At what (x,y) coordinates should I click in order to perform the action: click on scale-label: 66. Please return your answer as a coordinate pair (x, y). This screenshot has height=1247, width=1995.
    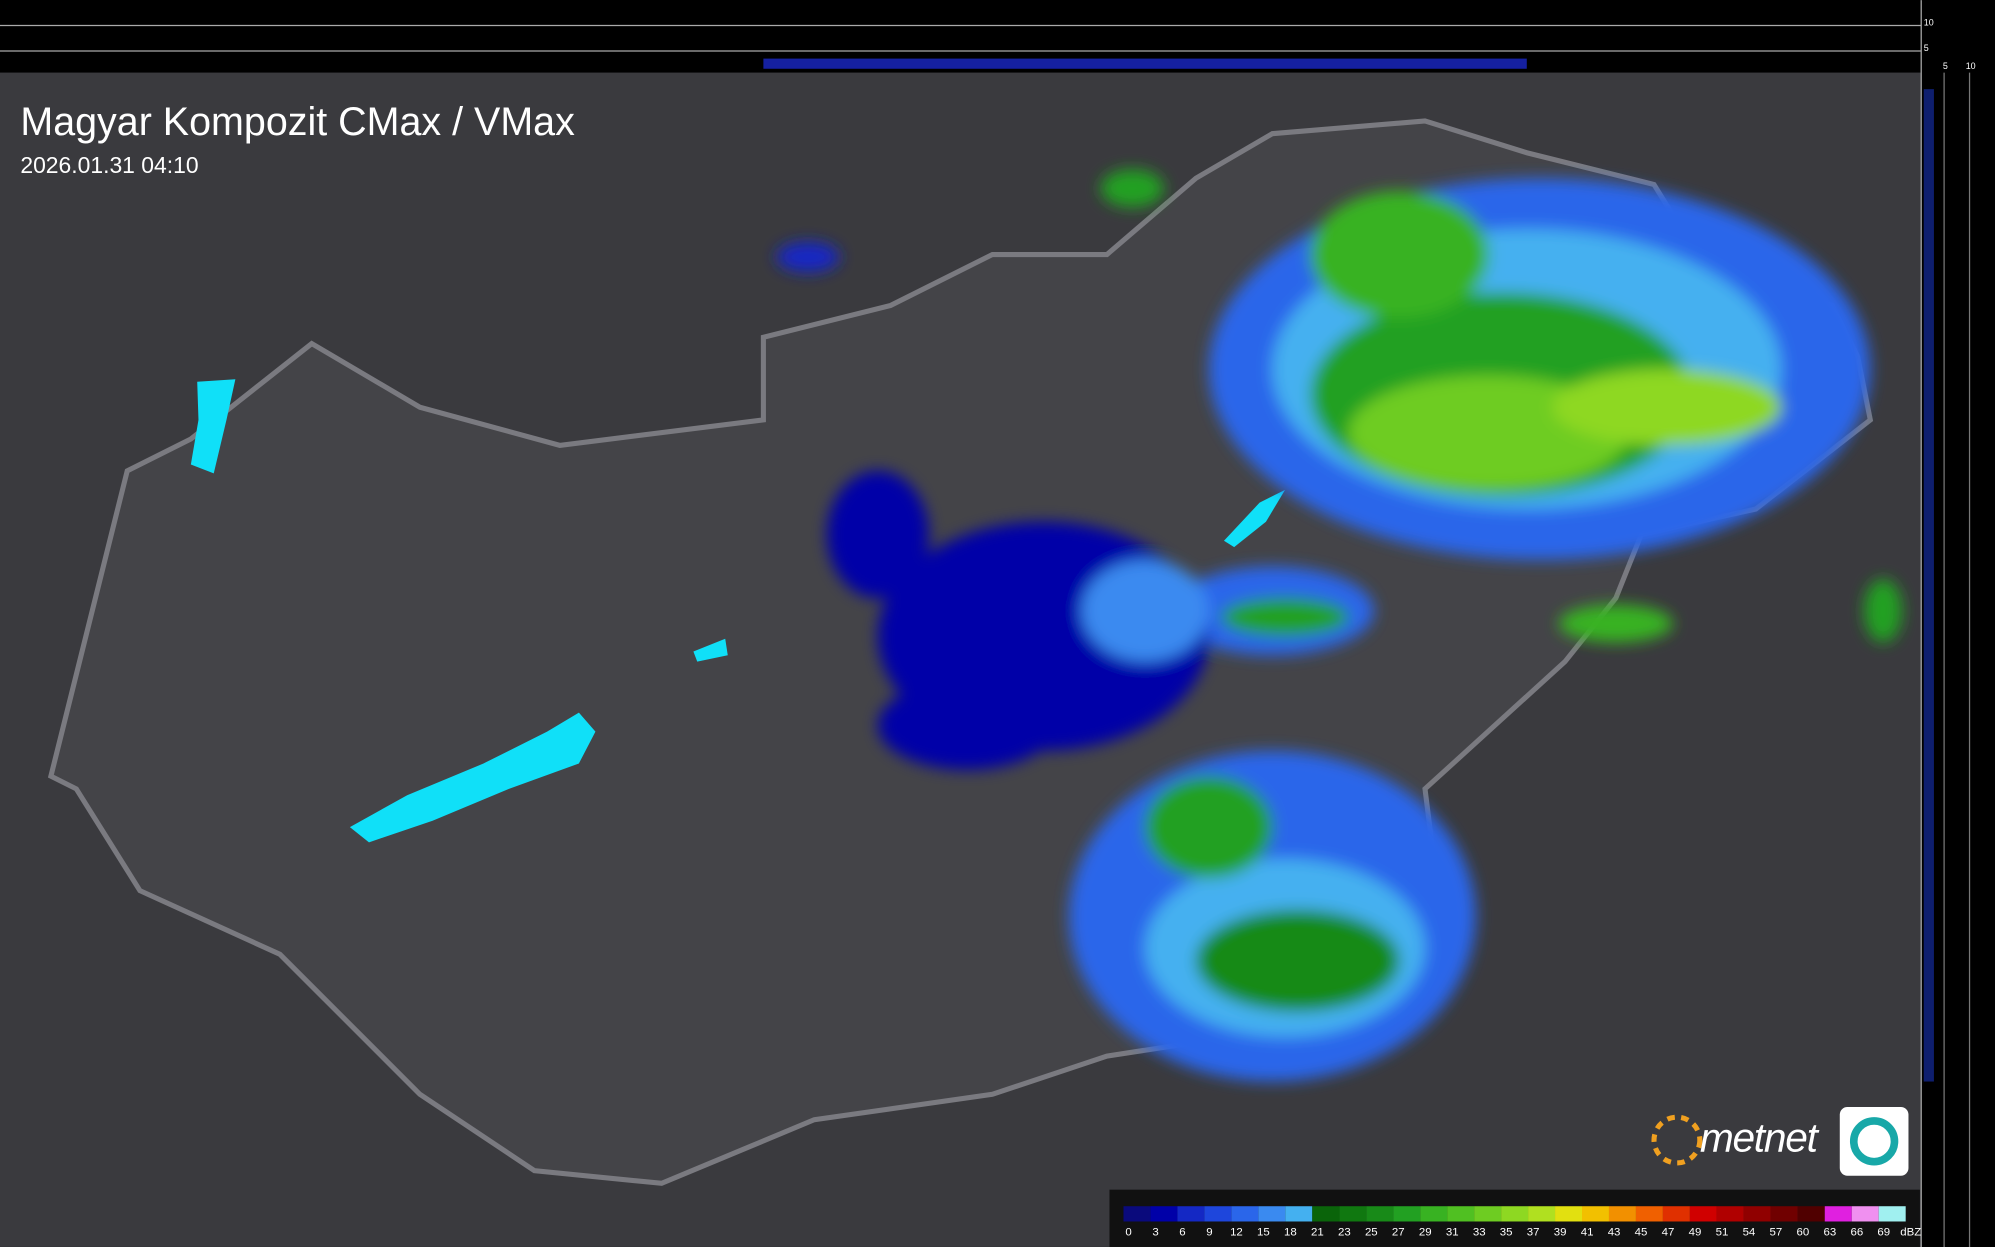
    Looking at the image, I should click on (1856, 1232).